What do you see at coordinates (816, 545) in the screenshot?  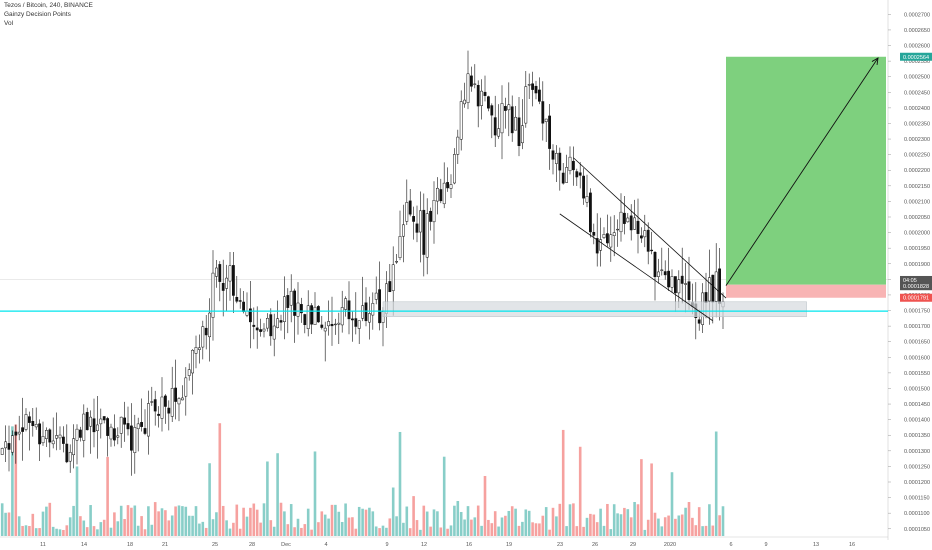 I see `time-tick-label: 13` at bounding box center [816, 545].